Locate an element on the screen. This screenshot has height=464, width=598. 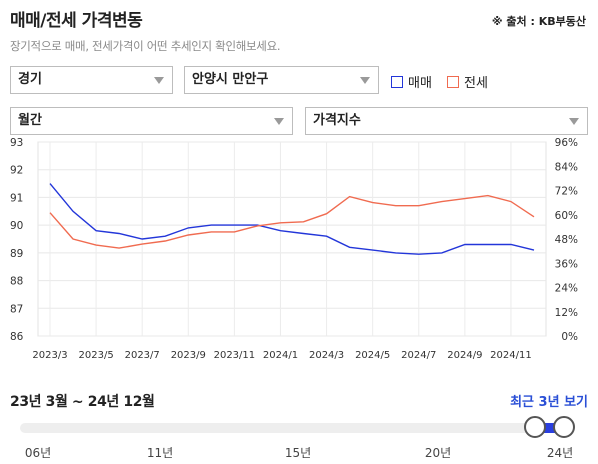
x-tick-label: 2023/9 is located at coordinates (188, 355).